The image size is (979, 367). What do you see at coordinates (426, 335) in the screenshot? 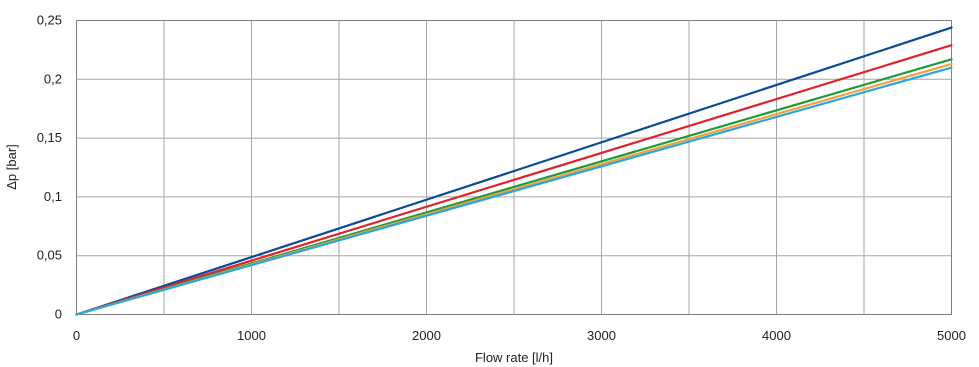
I see `x-tick-label: 2000` at bounding box center [426, 335].